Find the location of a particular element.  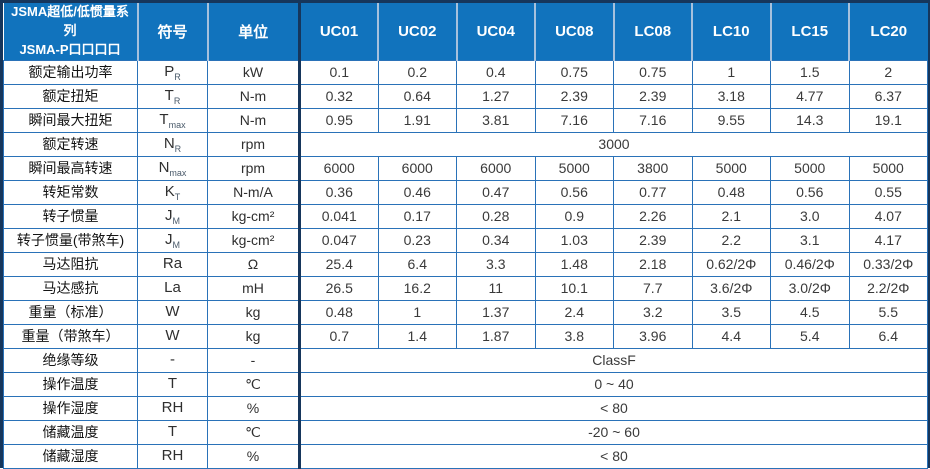

value-cell: 3.8 is located at coordinates (574, 336).